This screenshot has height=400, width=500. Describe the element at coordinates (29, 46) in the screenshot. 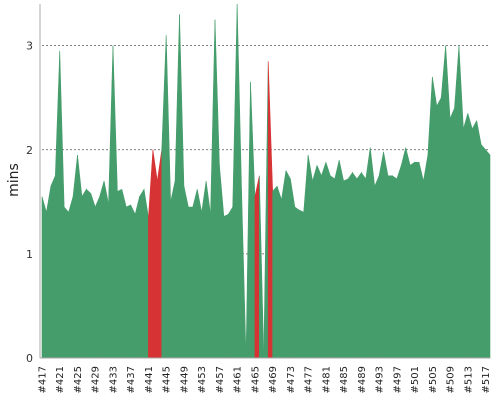

I see `y-tick-label: 3` at that location.